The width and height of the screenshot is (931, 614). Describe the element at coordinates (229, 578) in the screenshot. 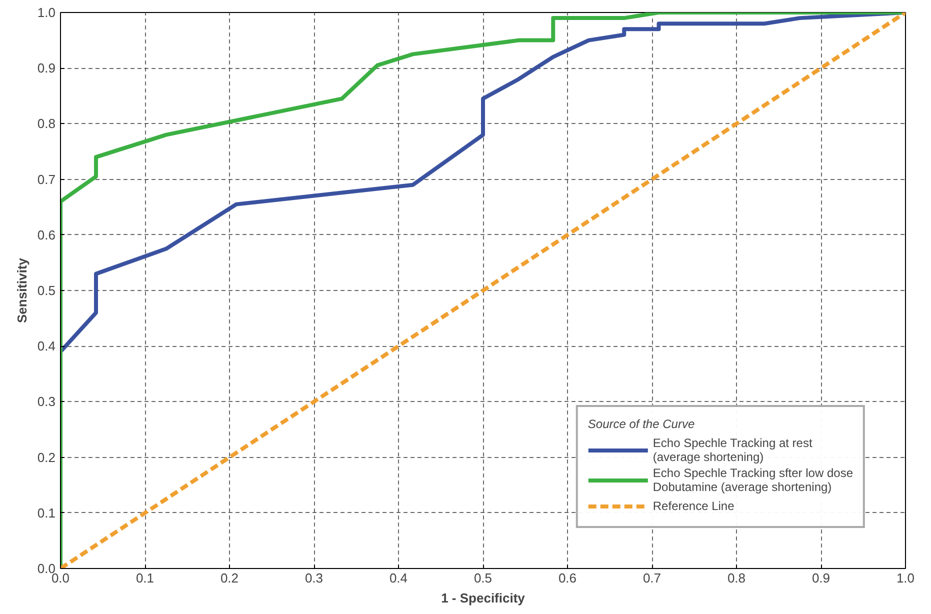

I see `x-tick-label: 0.2` at that location.